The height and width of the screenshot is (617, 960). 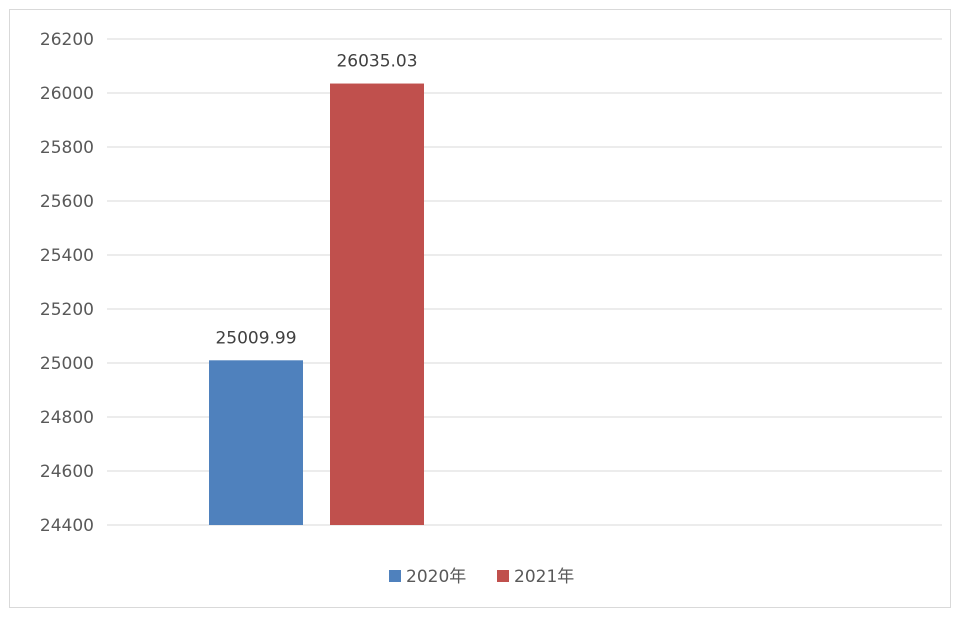 I want to click on y-tick-label: 24600, so click(x=67, y=472).